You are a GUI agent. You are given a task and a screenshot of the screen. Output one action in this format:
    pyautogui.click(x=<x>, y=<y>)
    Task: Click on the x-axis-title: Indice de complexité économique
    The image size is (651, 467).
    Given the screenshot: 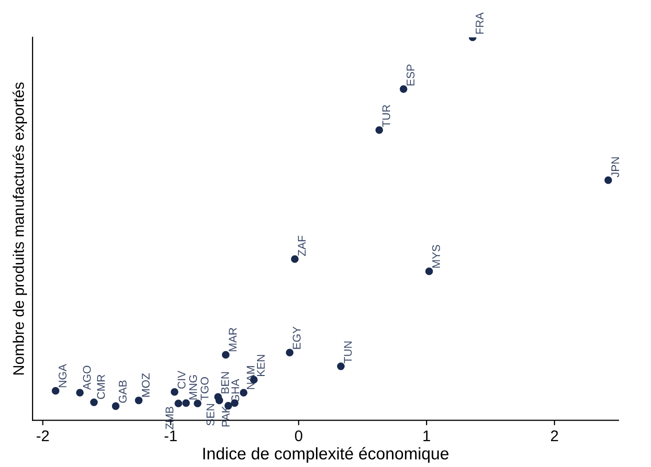 What is the action you would take?
    pyautogui.click(x=325, y=455)
    